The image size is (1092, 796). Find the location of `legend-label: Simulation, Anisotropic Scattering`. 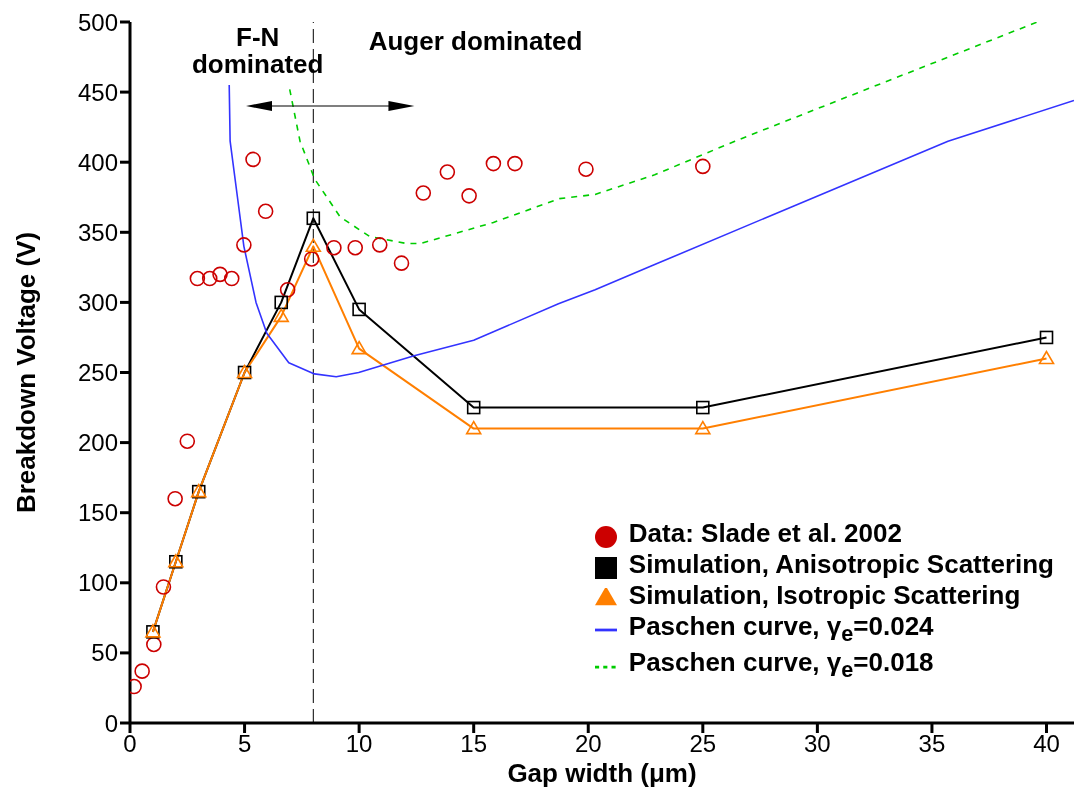

legend-label: Simulation, Anisotropic Scattering is located at coordinates (841, 563).